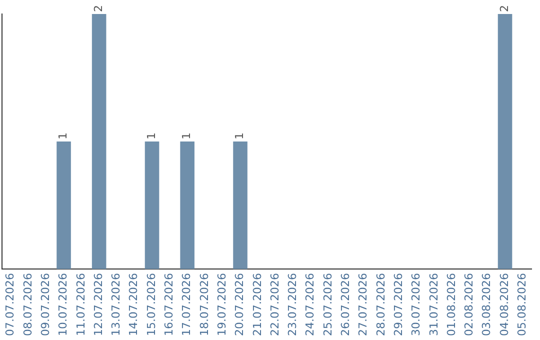 The height and width of the screenshot is (340, 540). Describe the element at coordinates (45, 304) in the screenshot. I see `x-tick-label: 09.07.2026` at that location.